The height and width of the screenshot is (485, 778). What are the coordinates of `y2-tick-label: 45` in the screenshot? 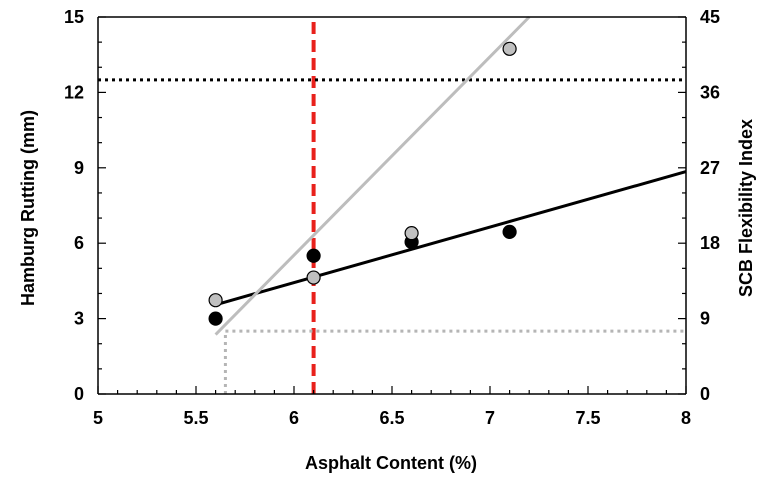 It's located at (710, 17).